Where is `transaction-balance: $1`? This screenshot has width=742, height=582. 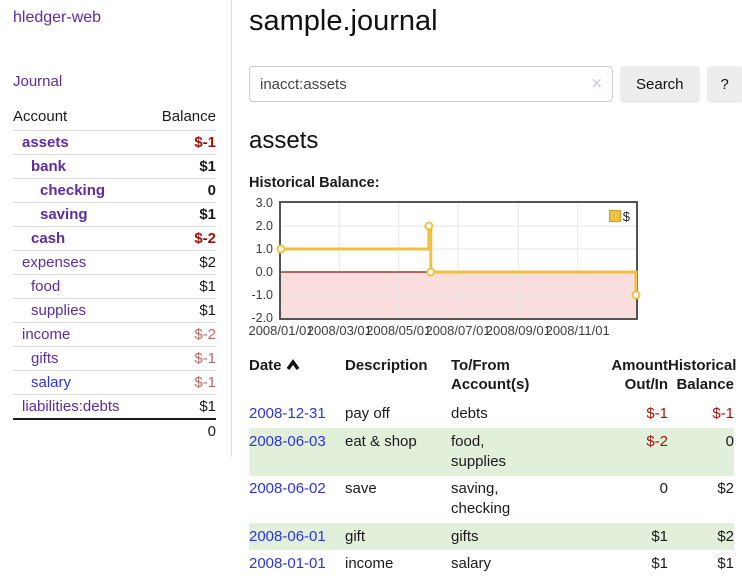 transaction-balance: $1 is located at coordinates (725, 563).